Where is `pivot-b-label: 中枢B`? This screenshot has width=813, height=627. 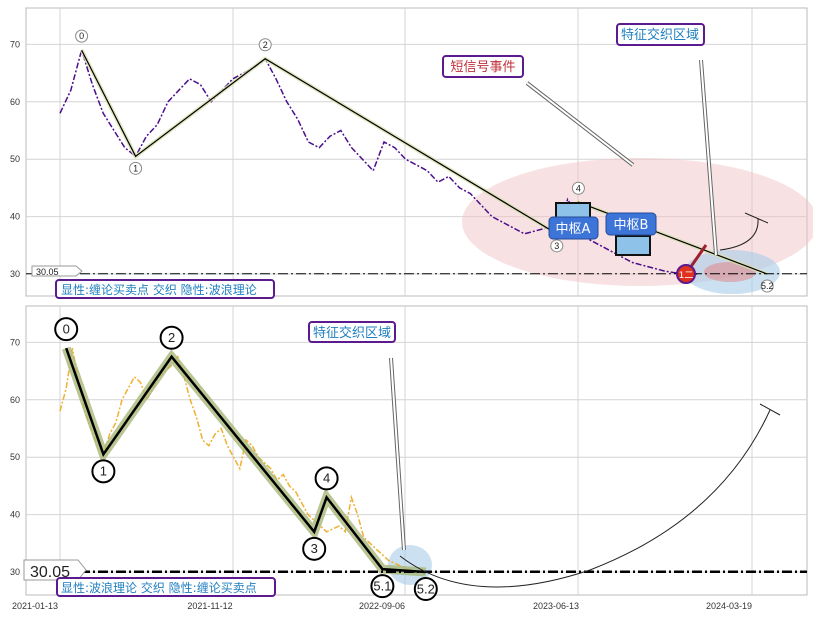
pivot-b-label: 中枢B is located at coordinates (631, 225).